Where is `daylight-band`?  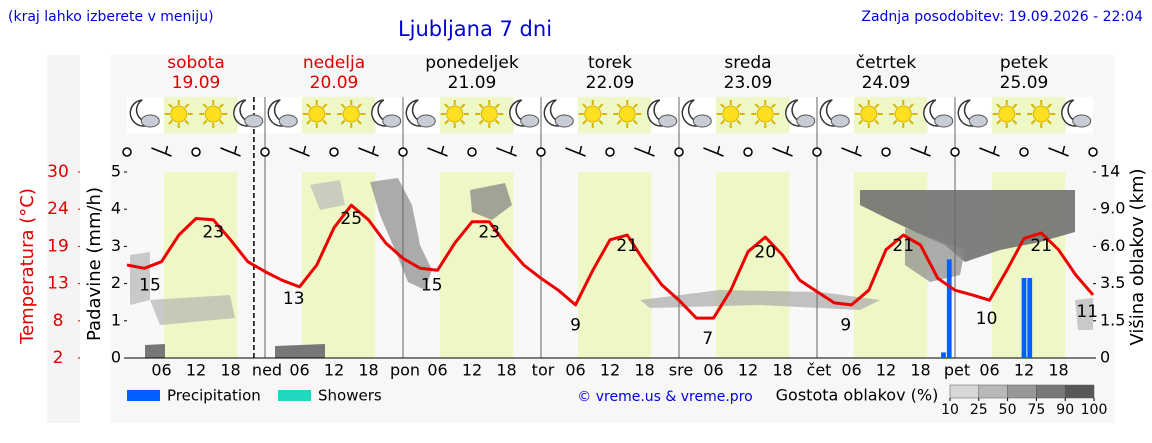
daylight-band is located at coordinates (752, 265).